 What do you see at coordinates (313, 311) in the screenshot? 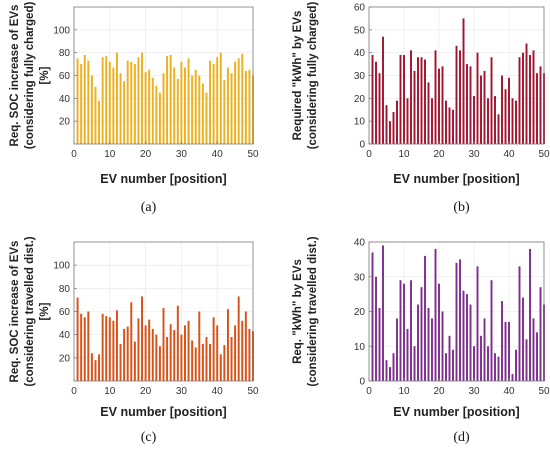
I see `y-axis-label-line-1: (considering travelled dist.)` at bounding box center [313, 311].